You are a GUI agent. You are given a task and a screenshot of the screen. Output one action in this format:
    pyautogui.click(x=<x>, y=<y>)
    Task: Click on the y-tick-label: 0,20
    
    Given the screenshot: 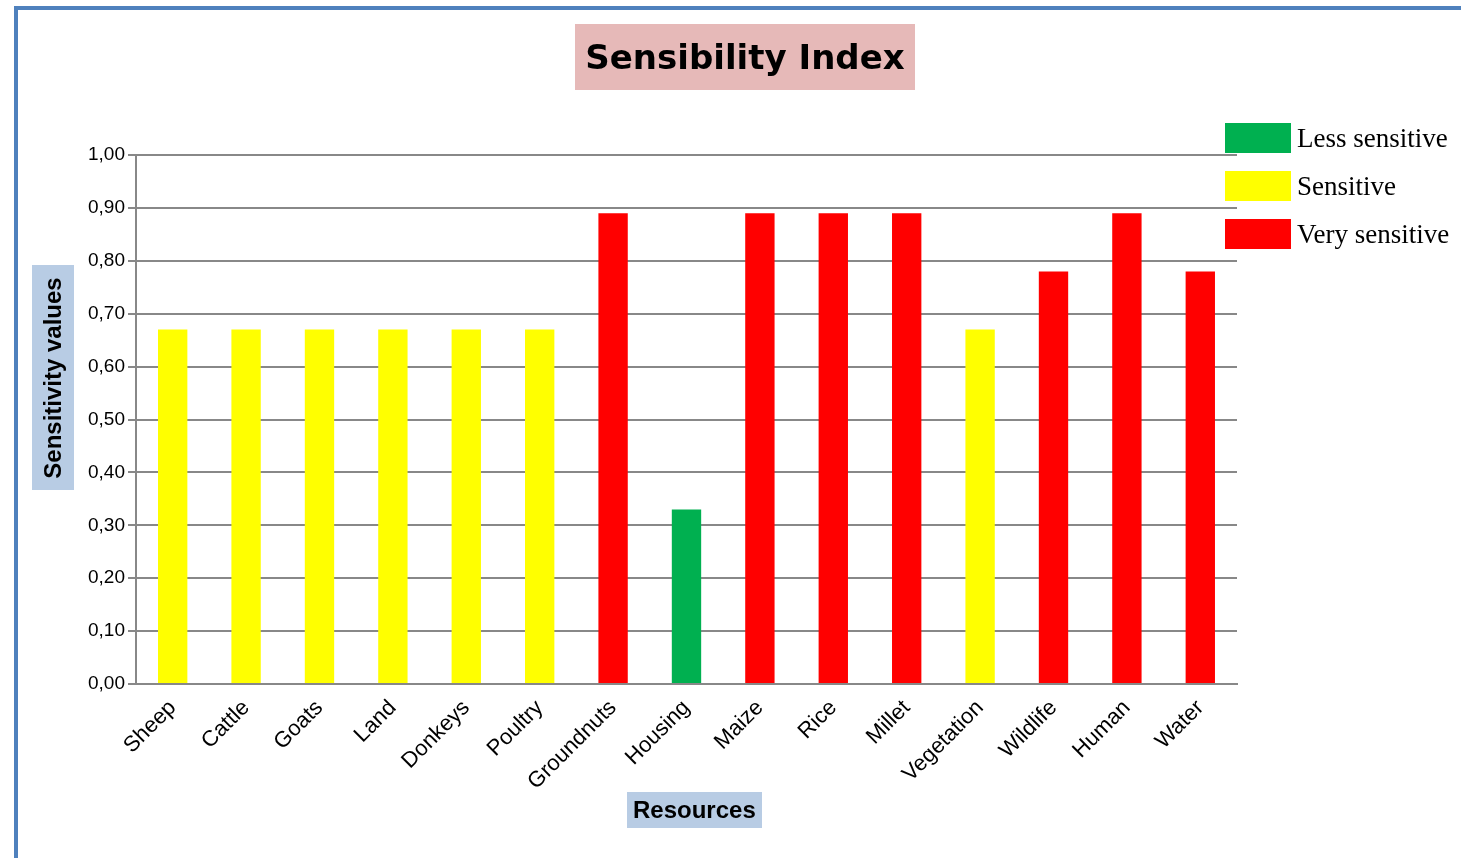 What is the action you would take?
    pyautogui.click(x=106, y=577)
    